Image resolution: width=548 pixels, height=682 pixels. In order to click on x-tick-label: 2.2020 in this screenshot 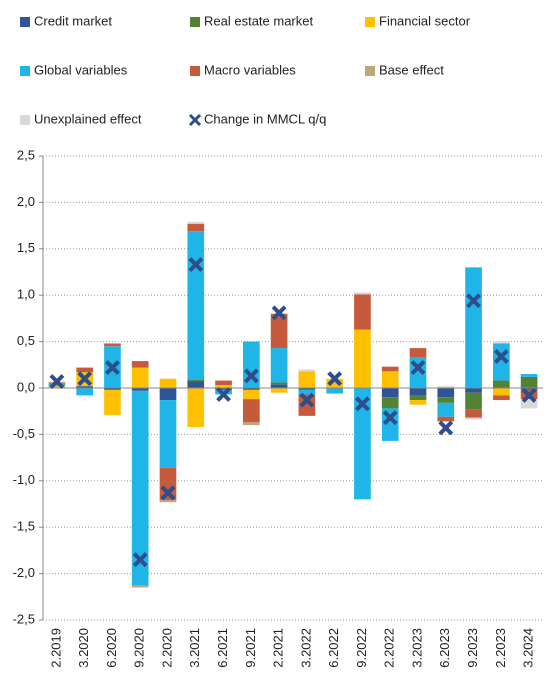, I will do `click(166, 648)`.